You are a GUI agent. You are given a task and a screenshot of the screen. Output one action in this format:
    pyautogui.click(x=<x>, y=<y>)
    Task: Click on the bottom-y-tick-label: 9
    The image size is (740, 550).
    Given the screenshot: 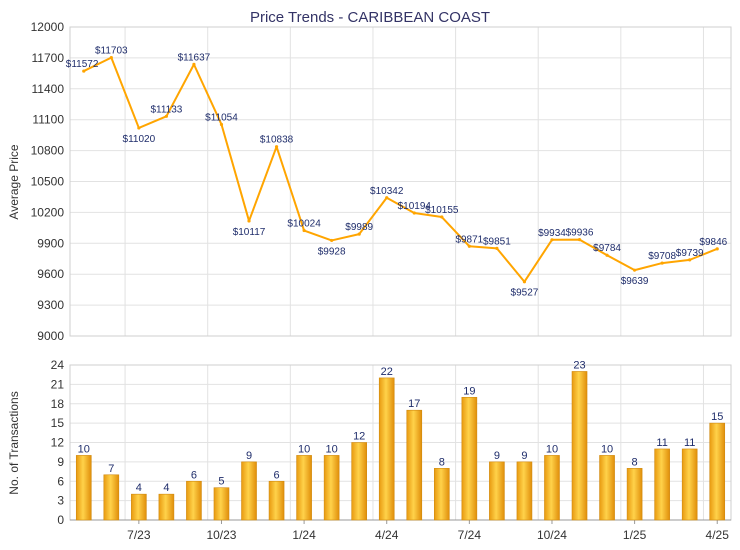 What is the action you would take?
    pyautogui.click(x=60, y=462)
    